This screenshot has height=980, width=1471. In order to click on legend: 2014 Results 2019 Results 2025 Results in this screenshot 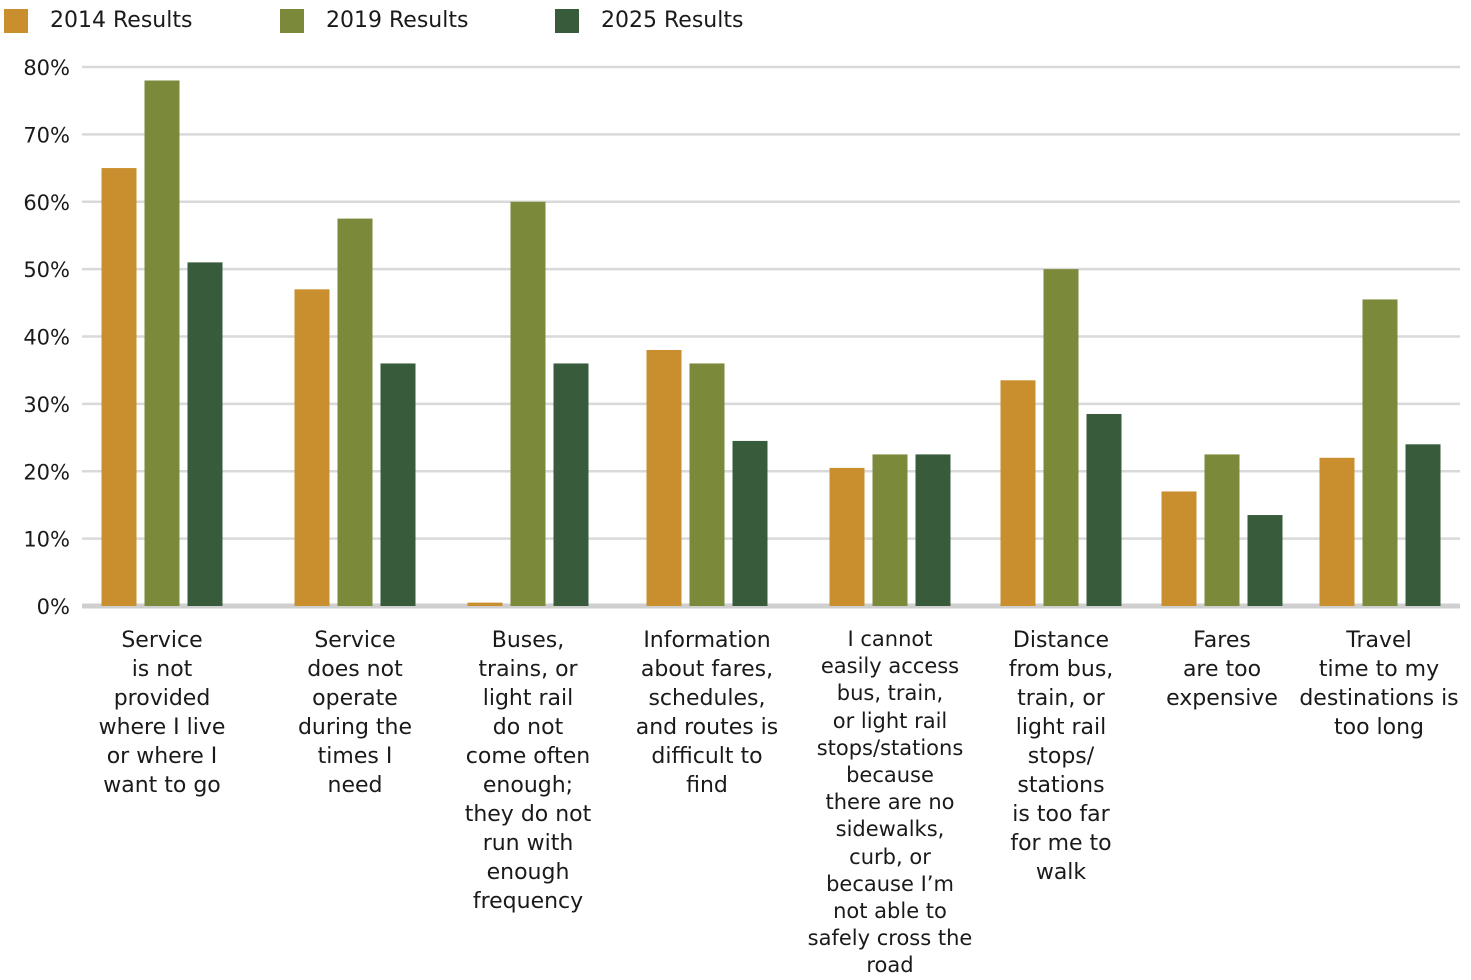, I will do `click(735, 23)`.